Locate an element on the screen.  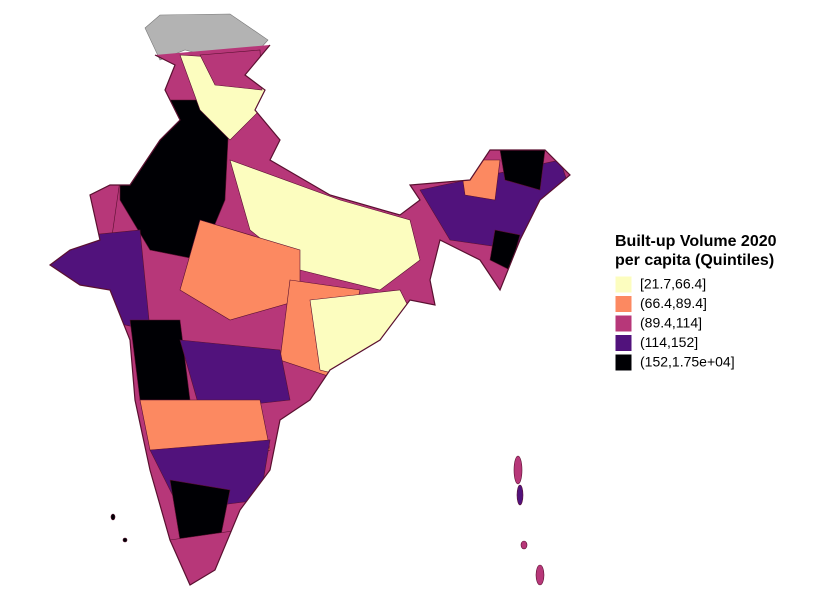
legend-title: Built-up Volume 2020 is located at coordinates (696, 241).